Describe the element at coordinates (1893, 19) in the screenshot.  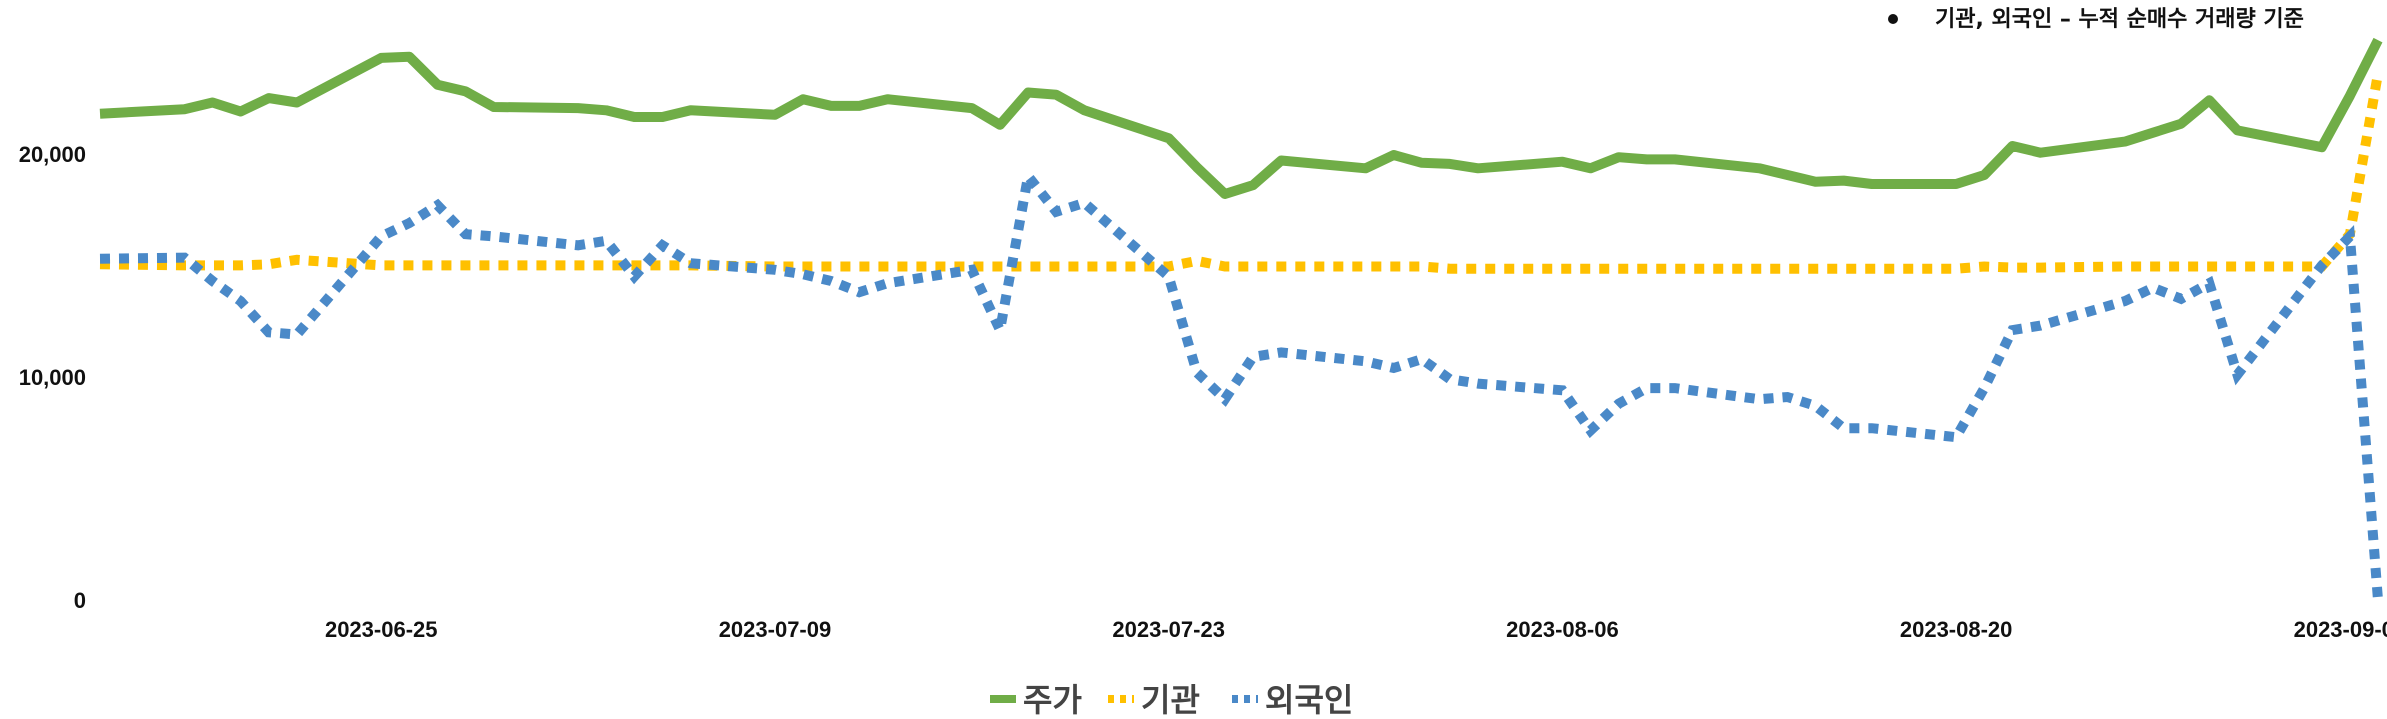
I see `note-bullet-icon` at that location.